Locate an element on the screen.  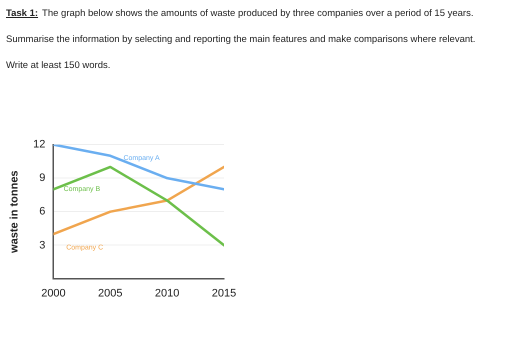
text: Write at least 150 words. is located at coordinates (59, 66).